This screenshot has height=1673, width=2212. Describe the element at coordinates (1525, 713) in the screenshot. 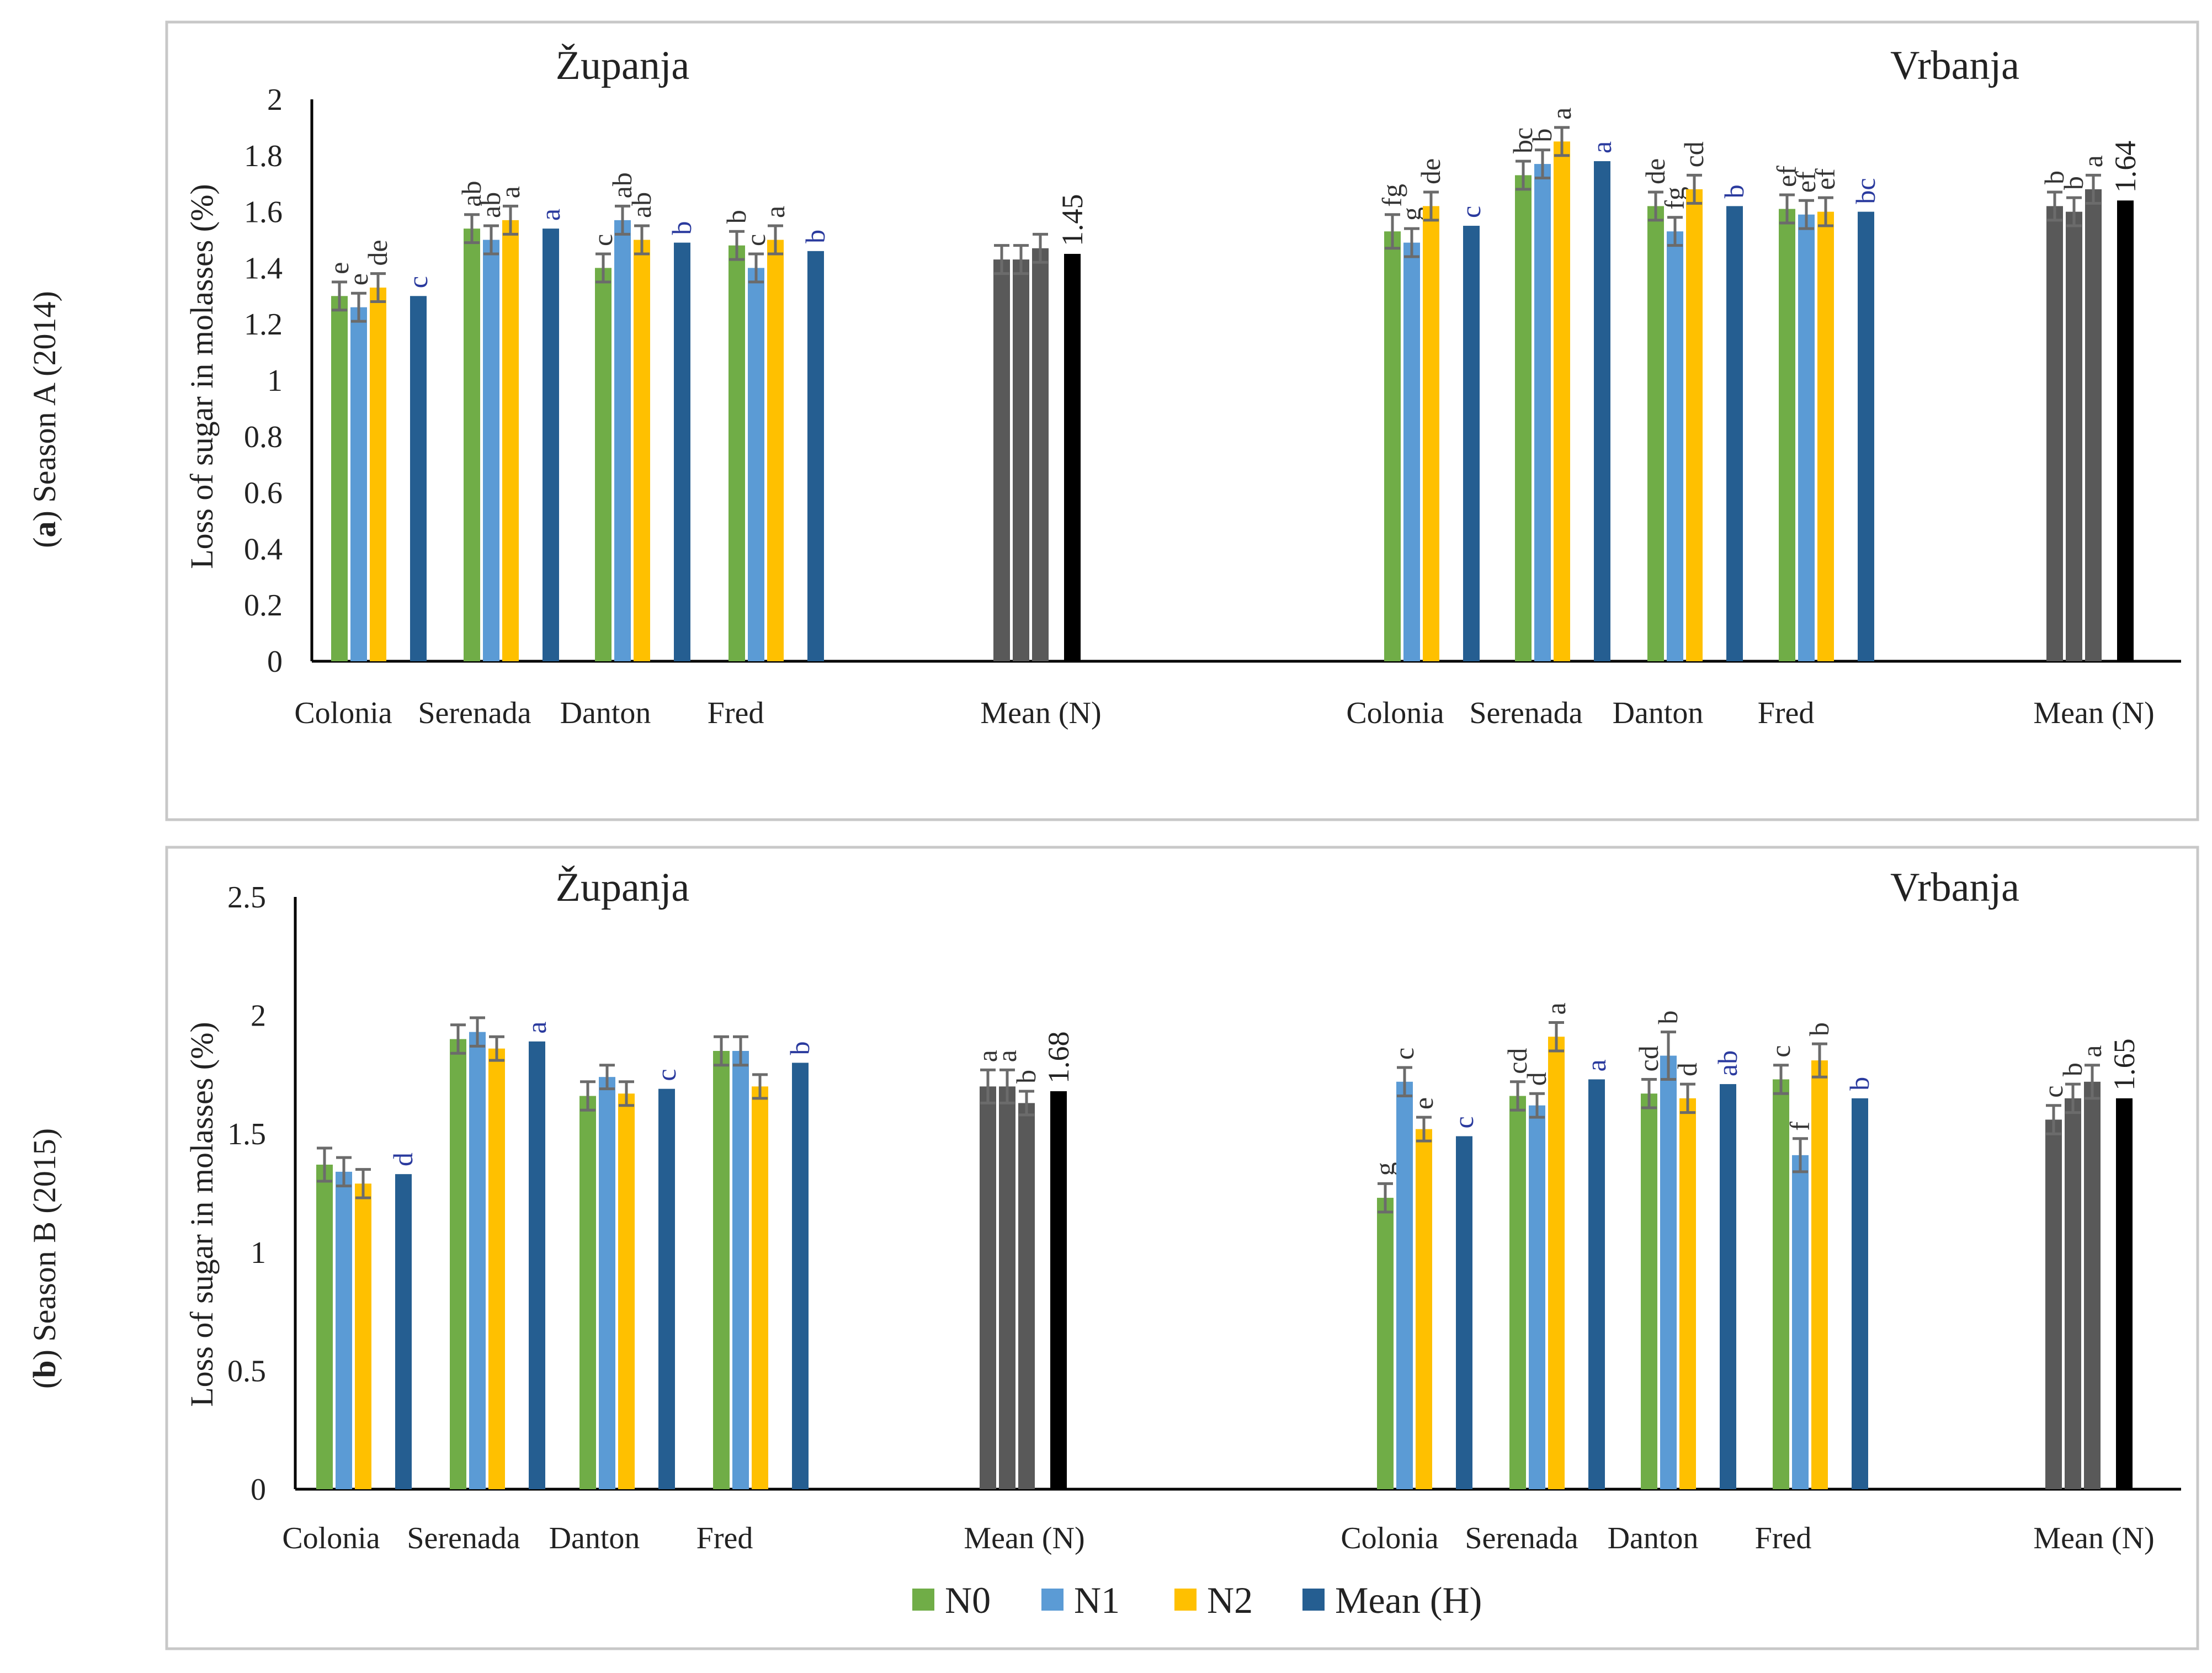

I see `panel-a-vrbanja-category-label: Serenada` at that location.